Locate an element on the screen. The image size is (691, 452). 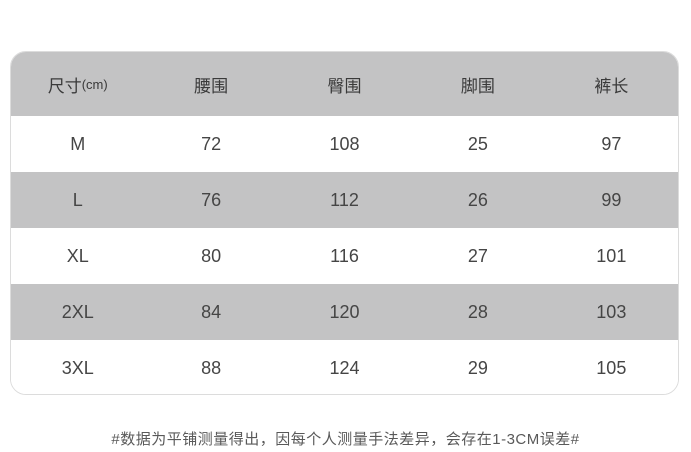
cell-waist: 76 is located at coordinates (211, 199).